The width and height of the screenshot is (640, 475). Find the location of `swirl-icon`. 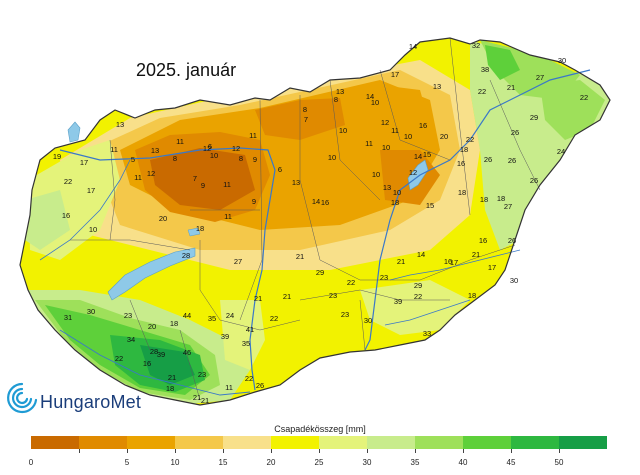

swirl-icon is located at coordinates (22, 398).